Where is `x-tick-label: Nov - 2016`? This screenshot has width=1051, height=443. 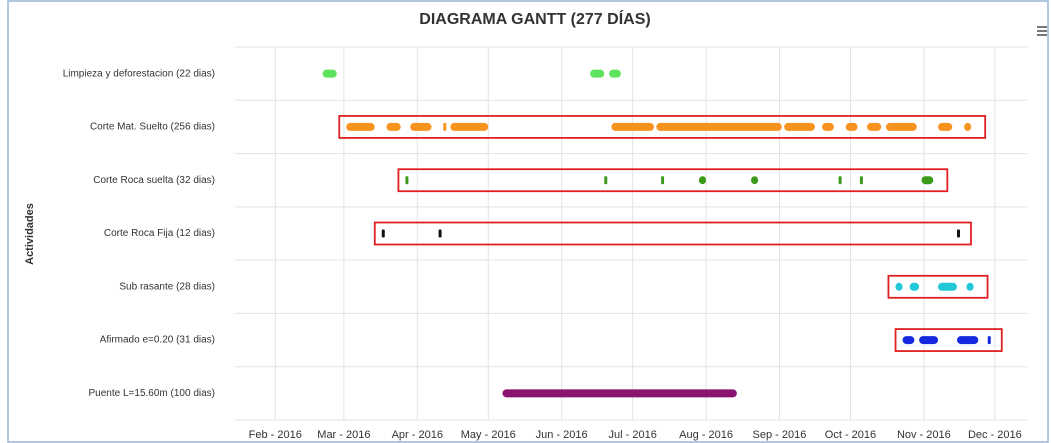 x-tick-label: Nov - 2016 is located at coordinates (924, 435).